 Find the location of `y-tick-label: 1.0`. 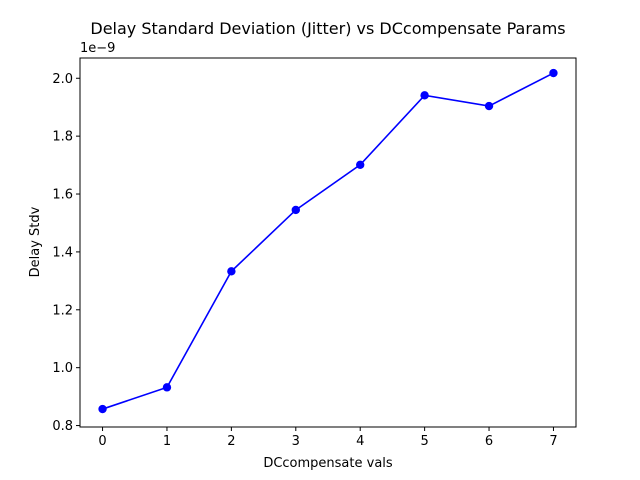

y-tick-label: 1.0 is located at coordinates (62, 368).